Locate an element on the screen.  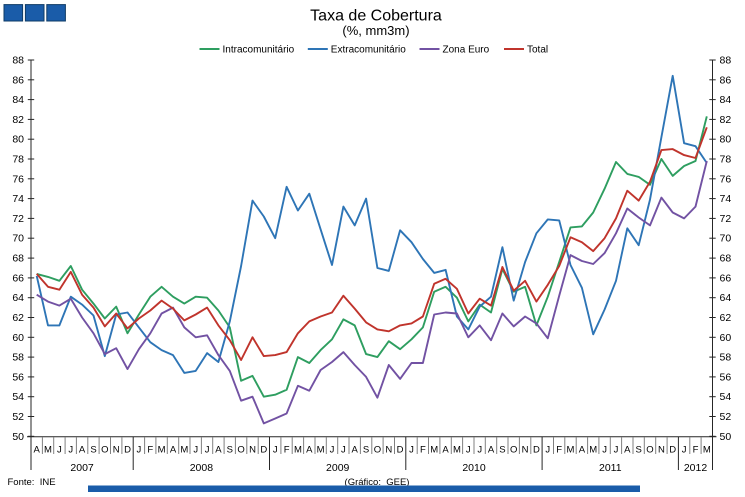
svg-text: Fonte: INE is located at coordinates (32, 482).